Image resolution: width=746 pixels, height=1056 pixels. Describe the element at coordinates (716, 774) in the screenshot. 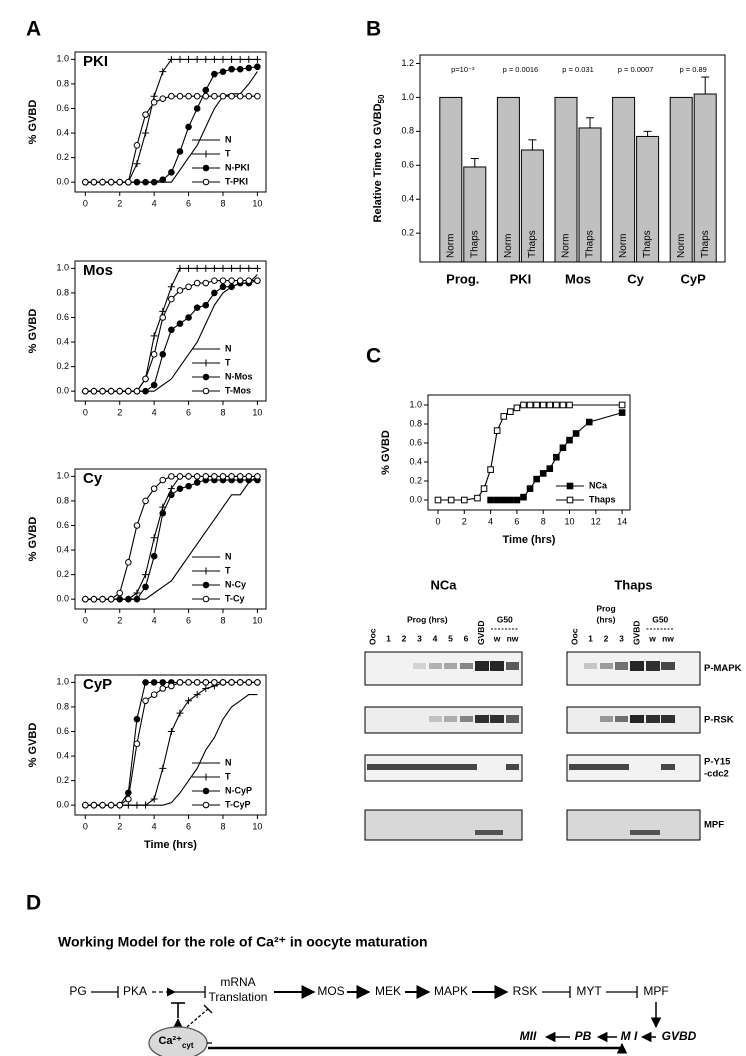

I see `blot-row-label: -cdc2` at that location.